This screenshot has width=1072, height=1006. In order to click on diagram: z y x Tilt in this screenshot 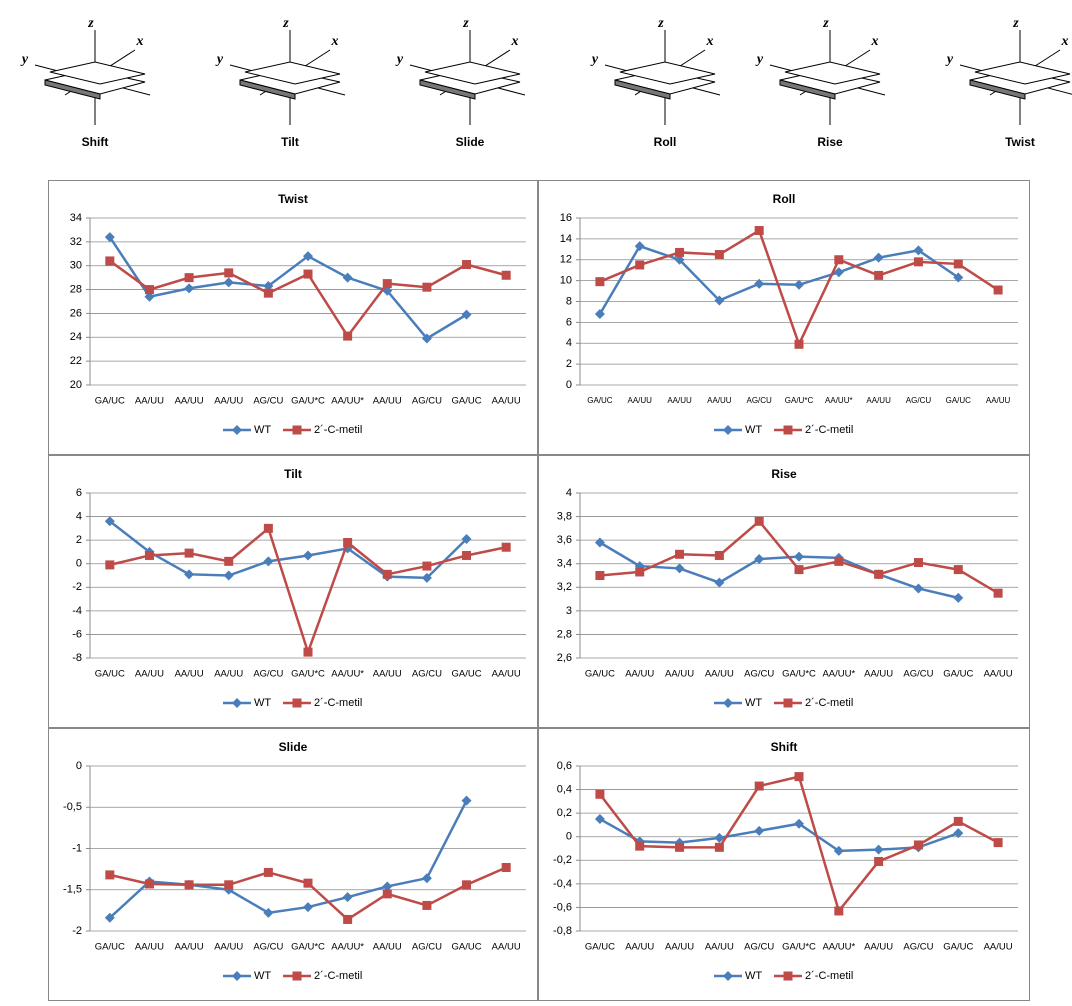, I will do `click(280, 82)`.